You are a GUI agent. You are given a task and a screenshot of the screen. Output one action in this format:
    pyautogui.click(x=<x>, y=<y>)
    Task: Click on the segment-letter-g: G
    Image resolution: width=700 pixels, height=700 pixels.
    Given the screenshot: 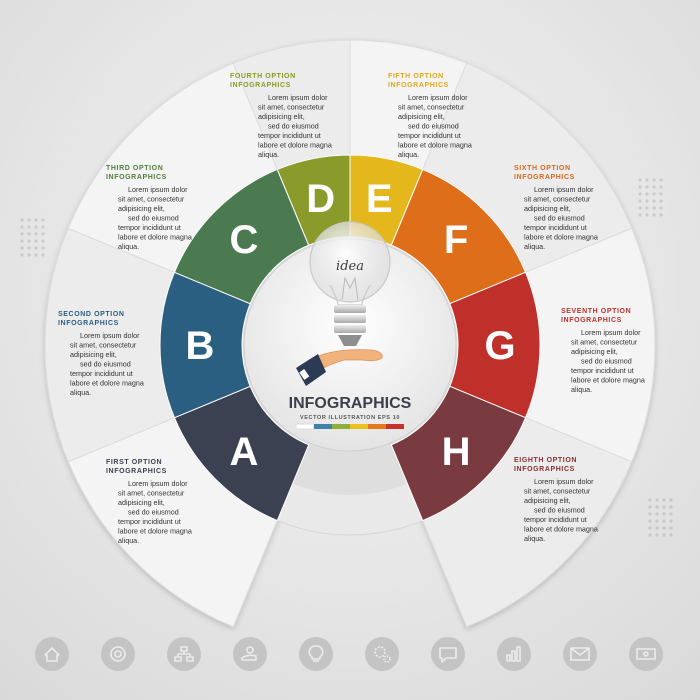 What is the action you would take?
    pyautogui.click(x=499, y=346)
    